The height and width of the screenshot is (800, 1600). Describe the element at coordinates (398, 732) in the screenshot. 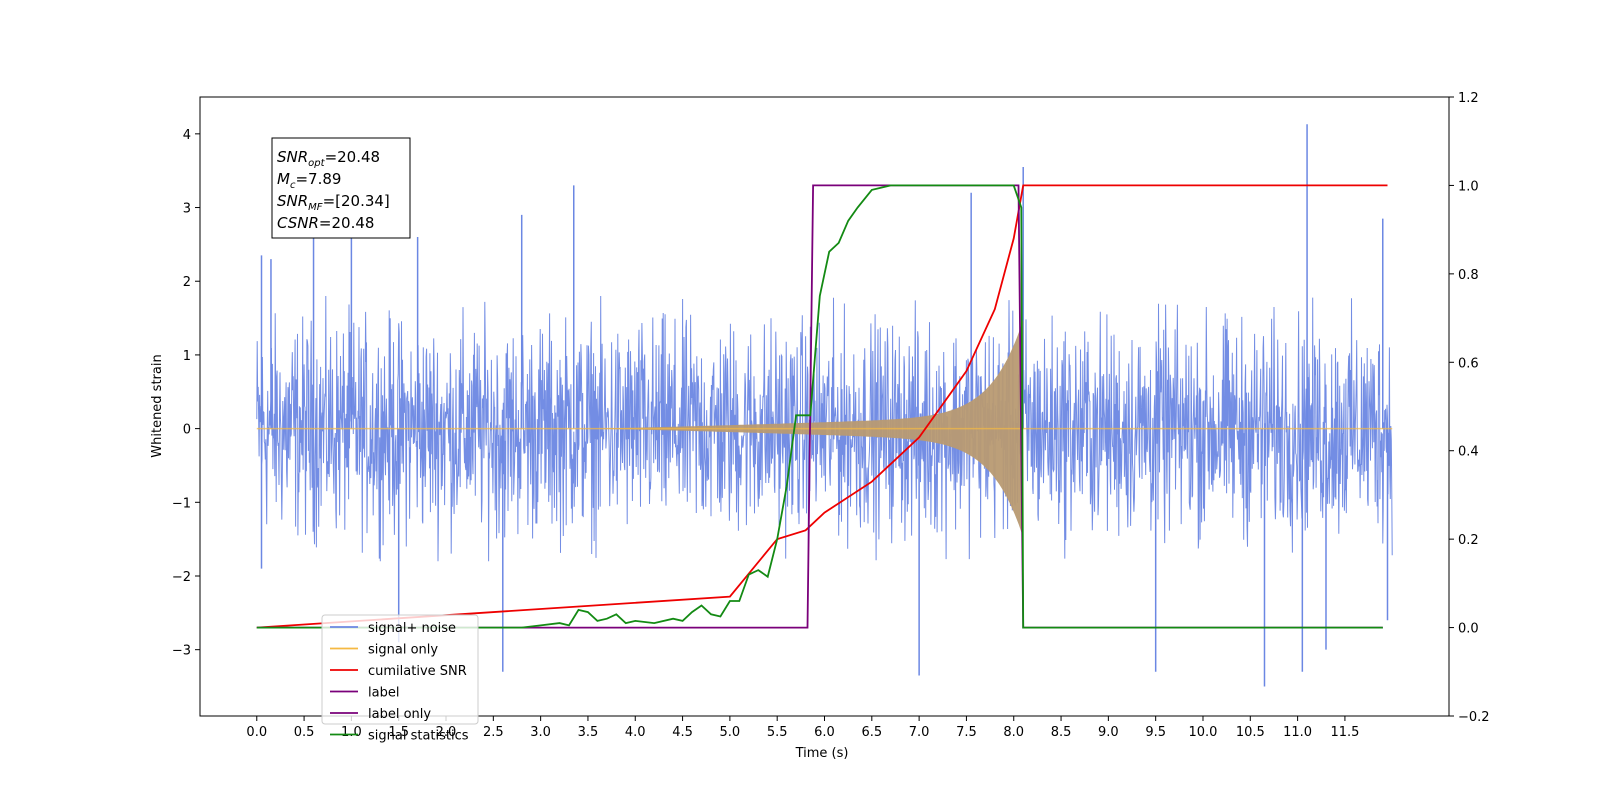

I see `x-tick-label: 1.5` at that location.